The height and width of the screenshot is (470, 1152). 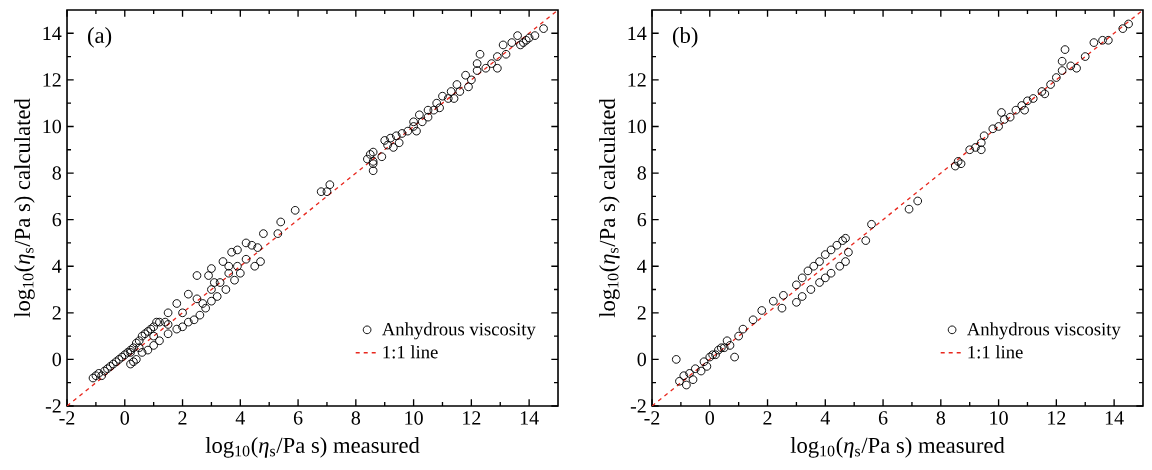 I want to click on annotation: (a), so click(x=99, y=37).